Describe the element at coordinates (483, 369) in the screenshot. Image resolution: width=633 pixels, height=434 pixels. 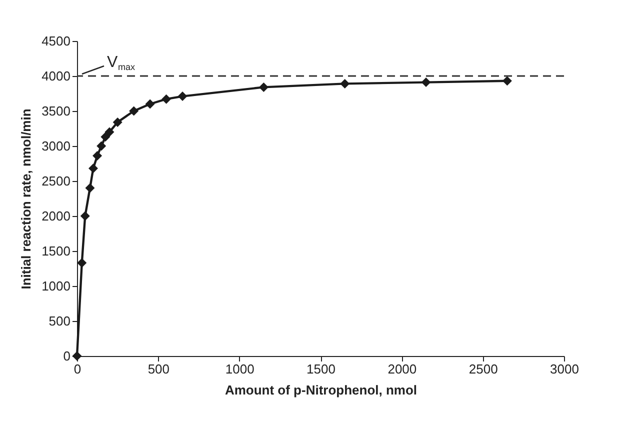
I see `x-tick-label: 2500` at that location.